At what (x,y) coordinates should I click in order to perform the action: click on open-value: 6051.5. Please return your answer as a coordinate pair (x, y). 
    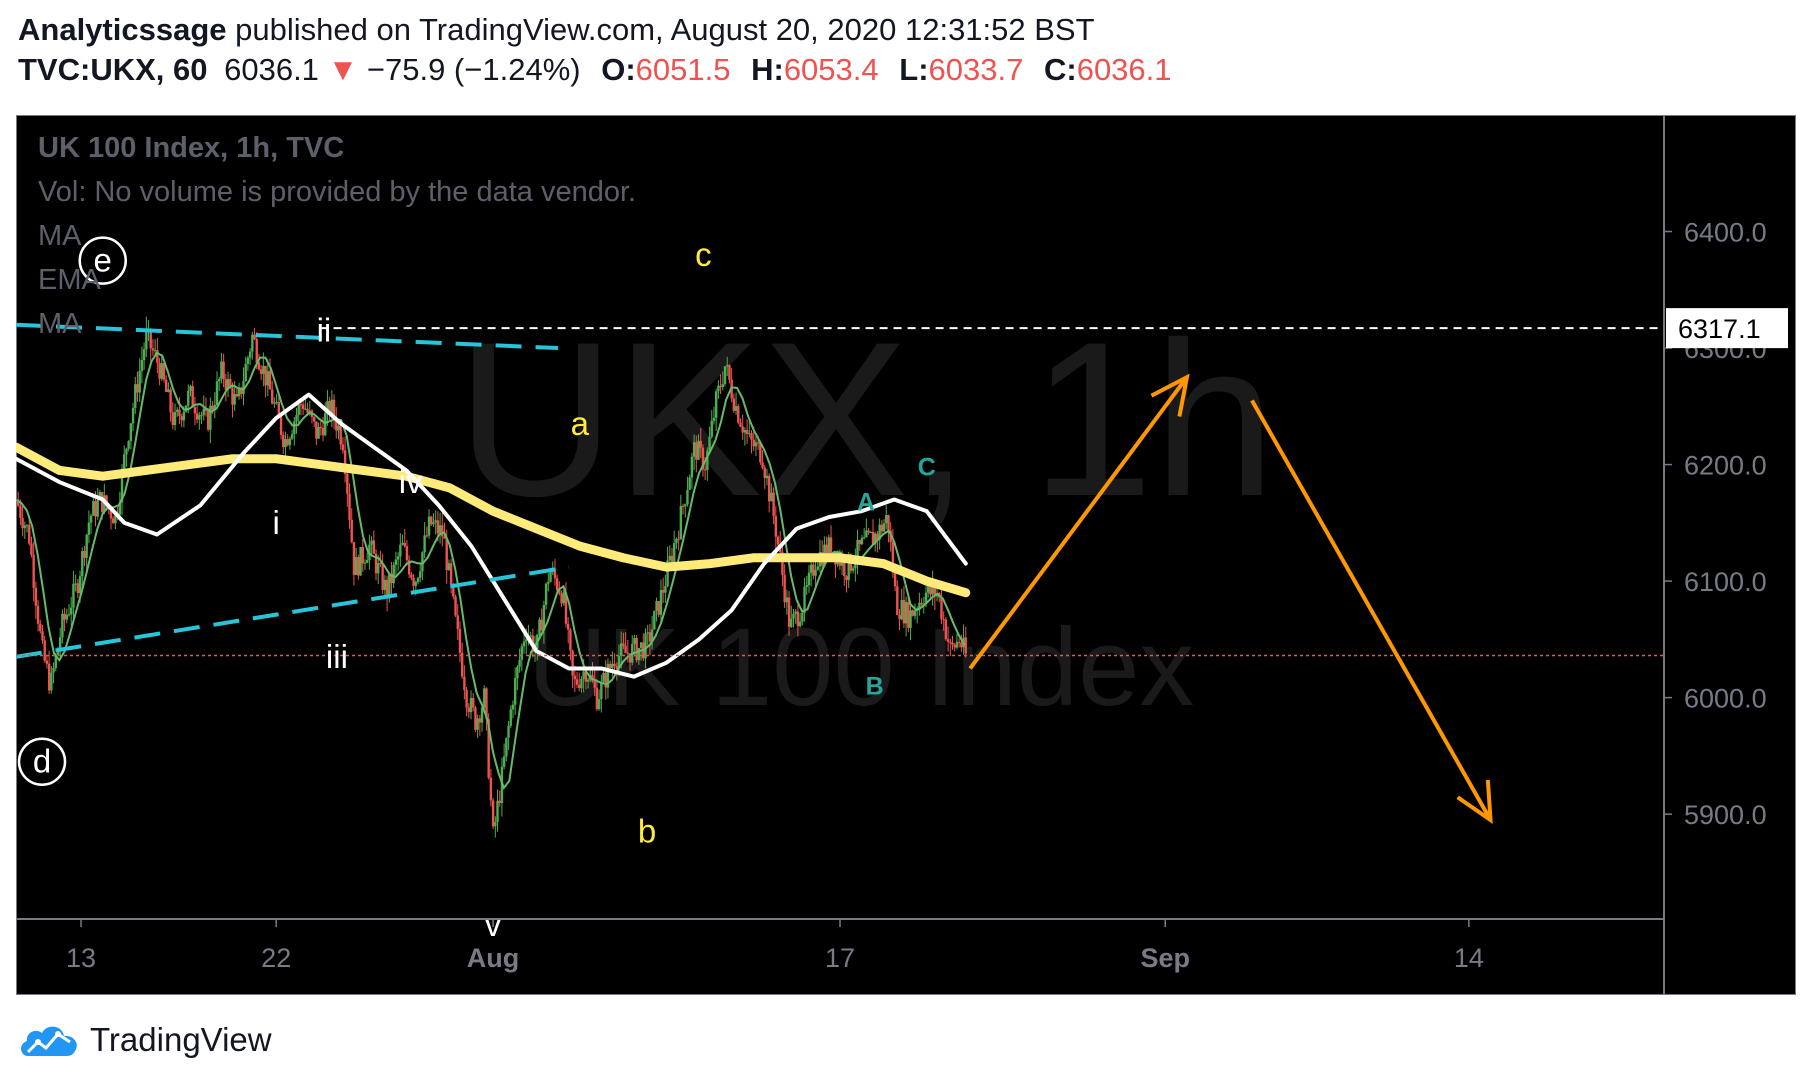
    Looking at the image, I should click on (683, 69).